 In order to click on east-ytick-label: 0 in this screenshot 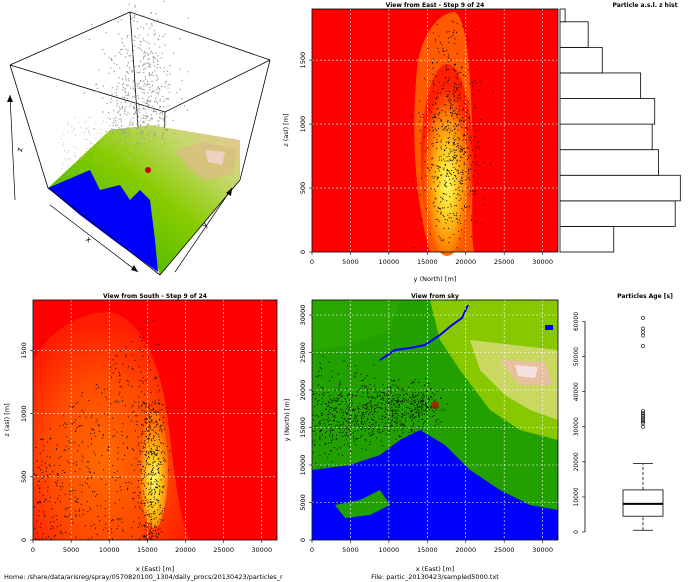, I will do `click(303, 252)`.